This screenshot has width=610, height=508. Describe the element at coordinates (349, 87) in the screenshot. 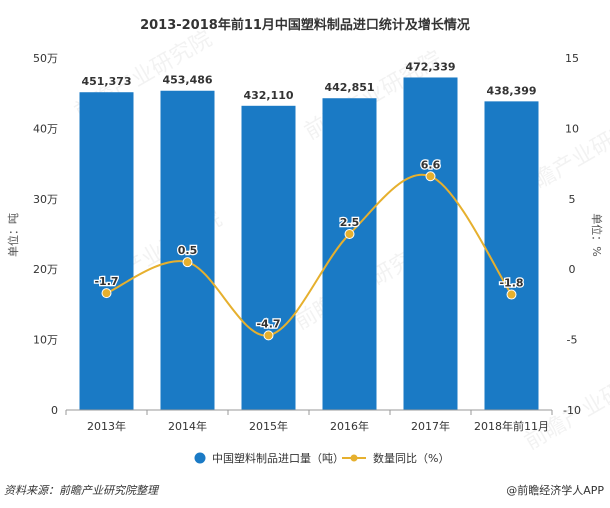

I see `bar-value-label: 442,851` at that location.